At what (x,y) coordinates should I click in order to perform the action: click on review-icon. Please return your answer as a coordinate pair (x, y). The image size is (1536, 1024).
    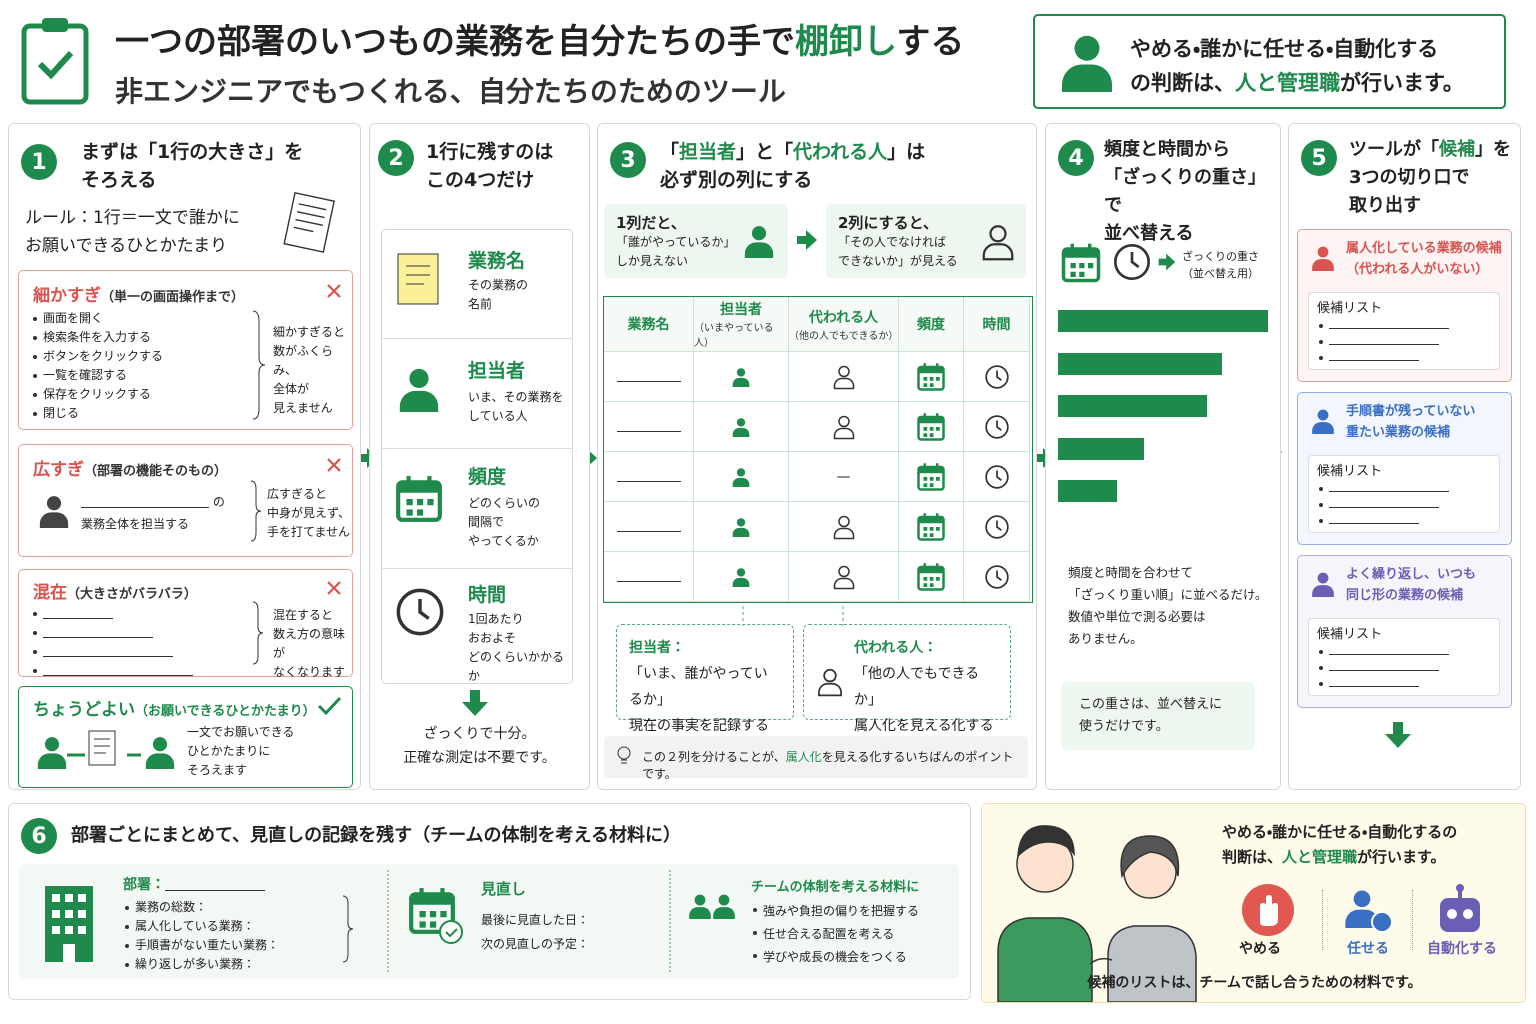
    Looking at the image, I should click on (435, 915).